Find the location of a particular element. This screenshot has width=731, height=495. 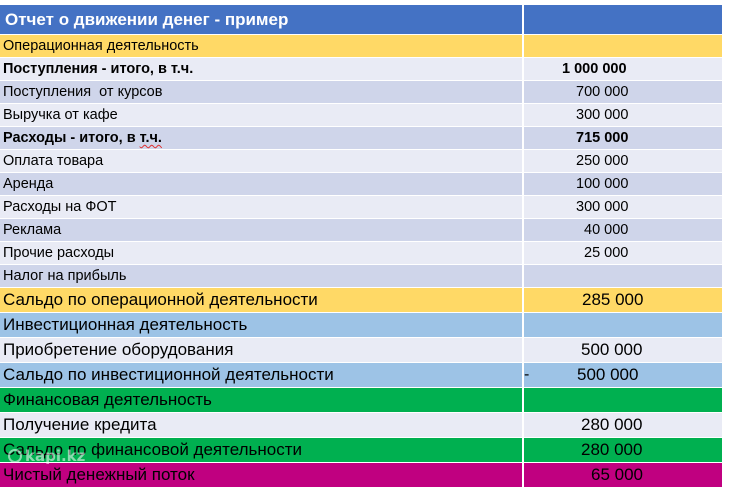

table-row: Расходы - итого, в т.ч. 715 000 is located at coordinates (361, 138).